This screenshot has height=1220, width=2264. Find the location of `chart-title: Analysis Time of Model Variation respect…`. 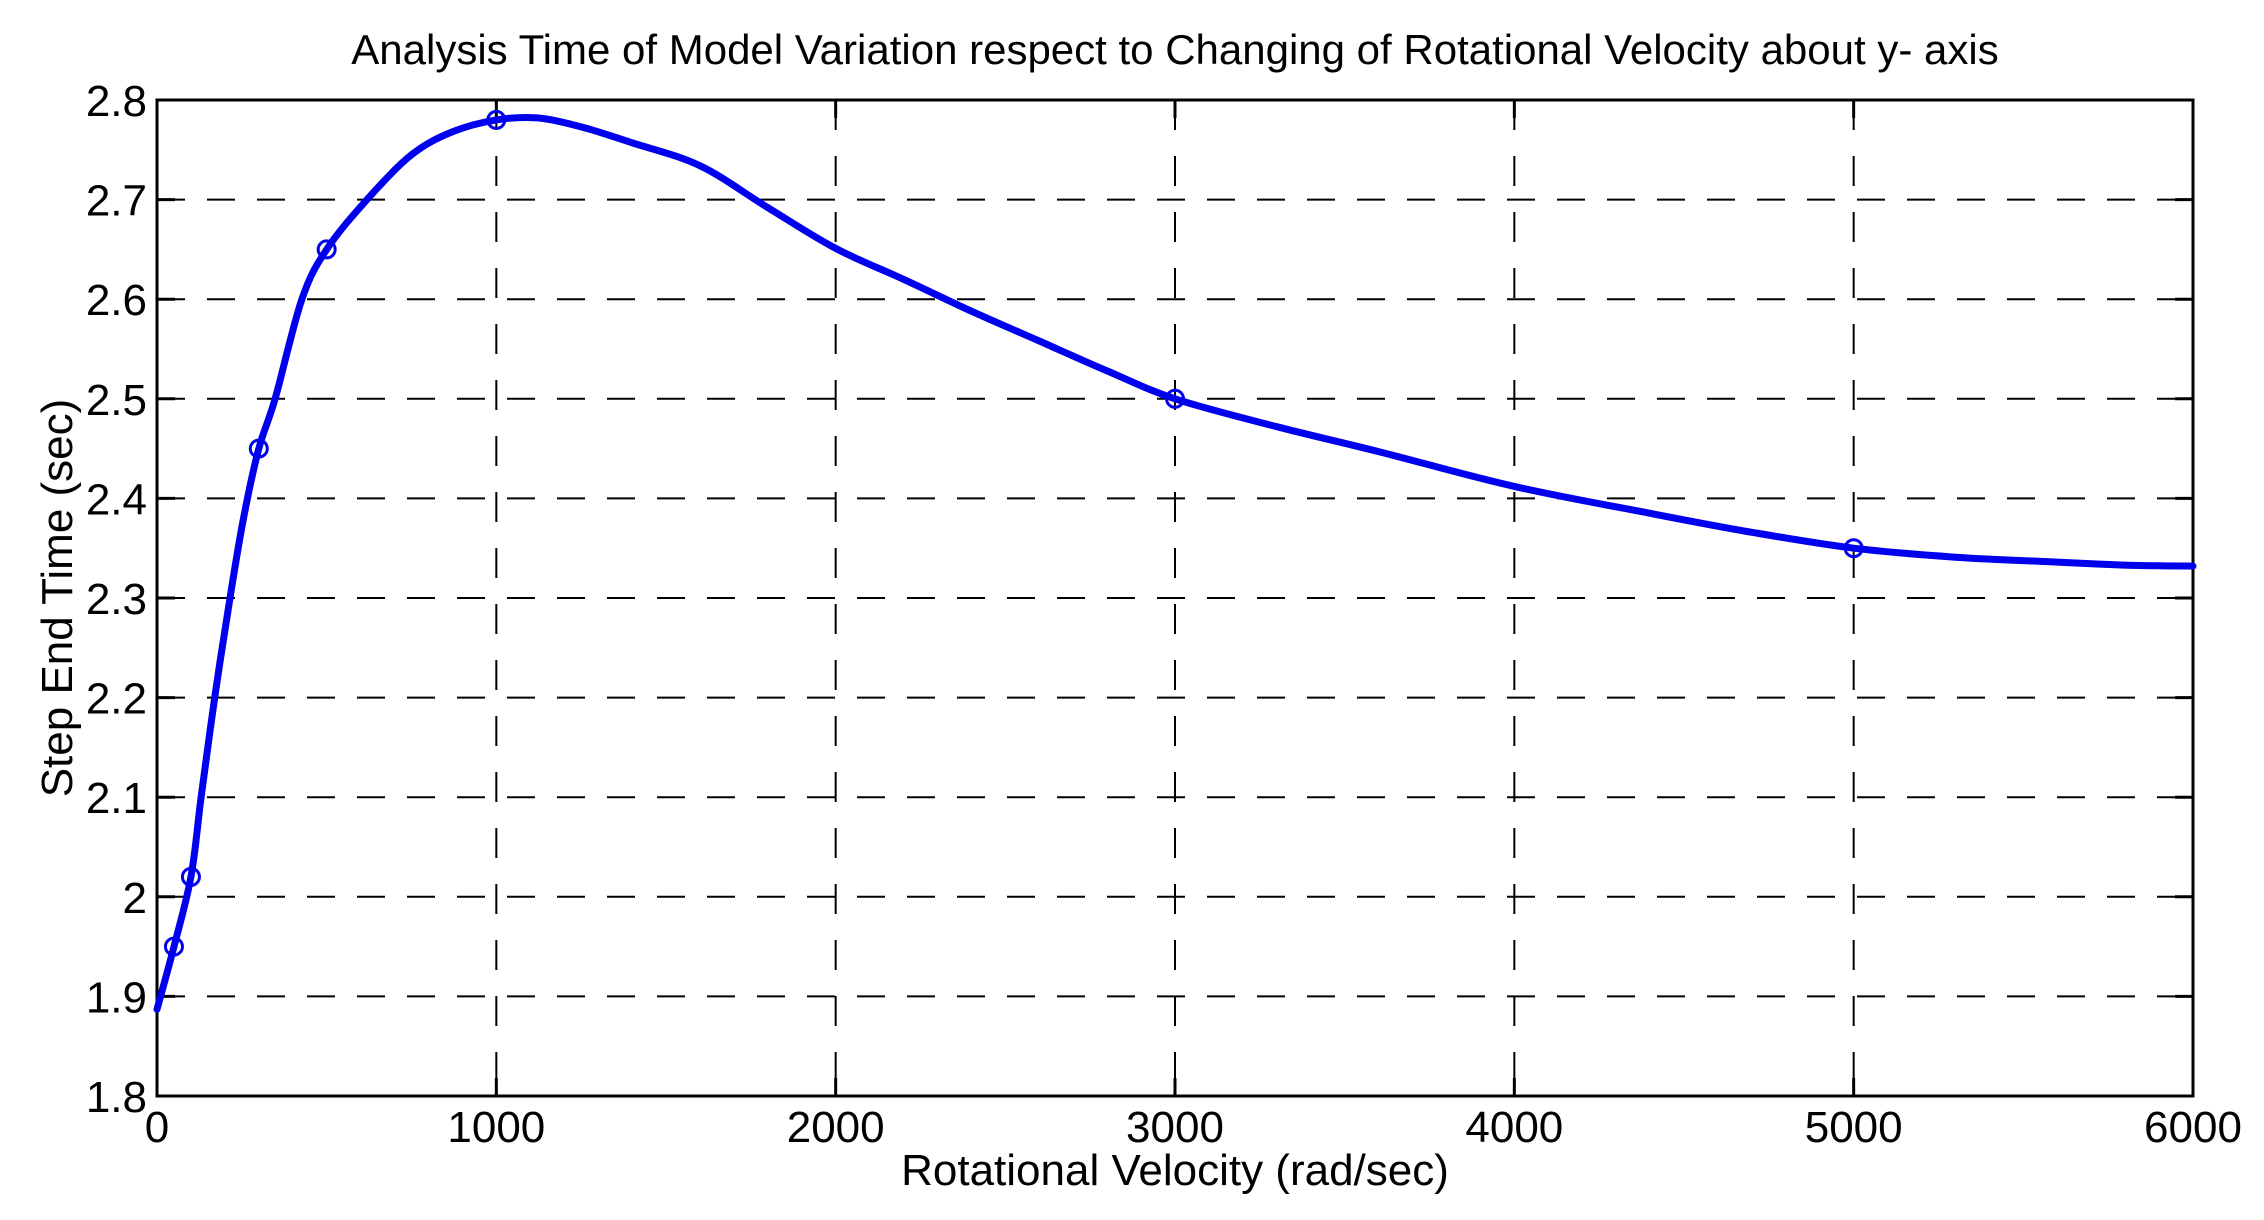

chart-title: Analysis Time of Model Variation respect… is located at coordinates (1174, 49).